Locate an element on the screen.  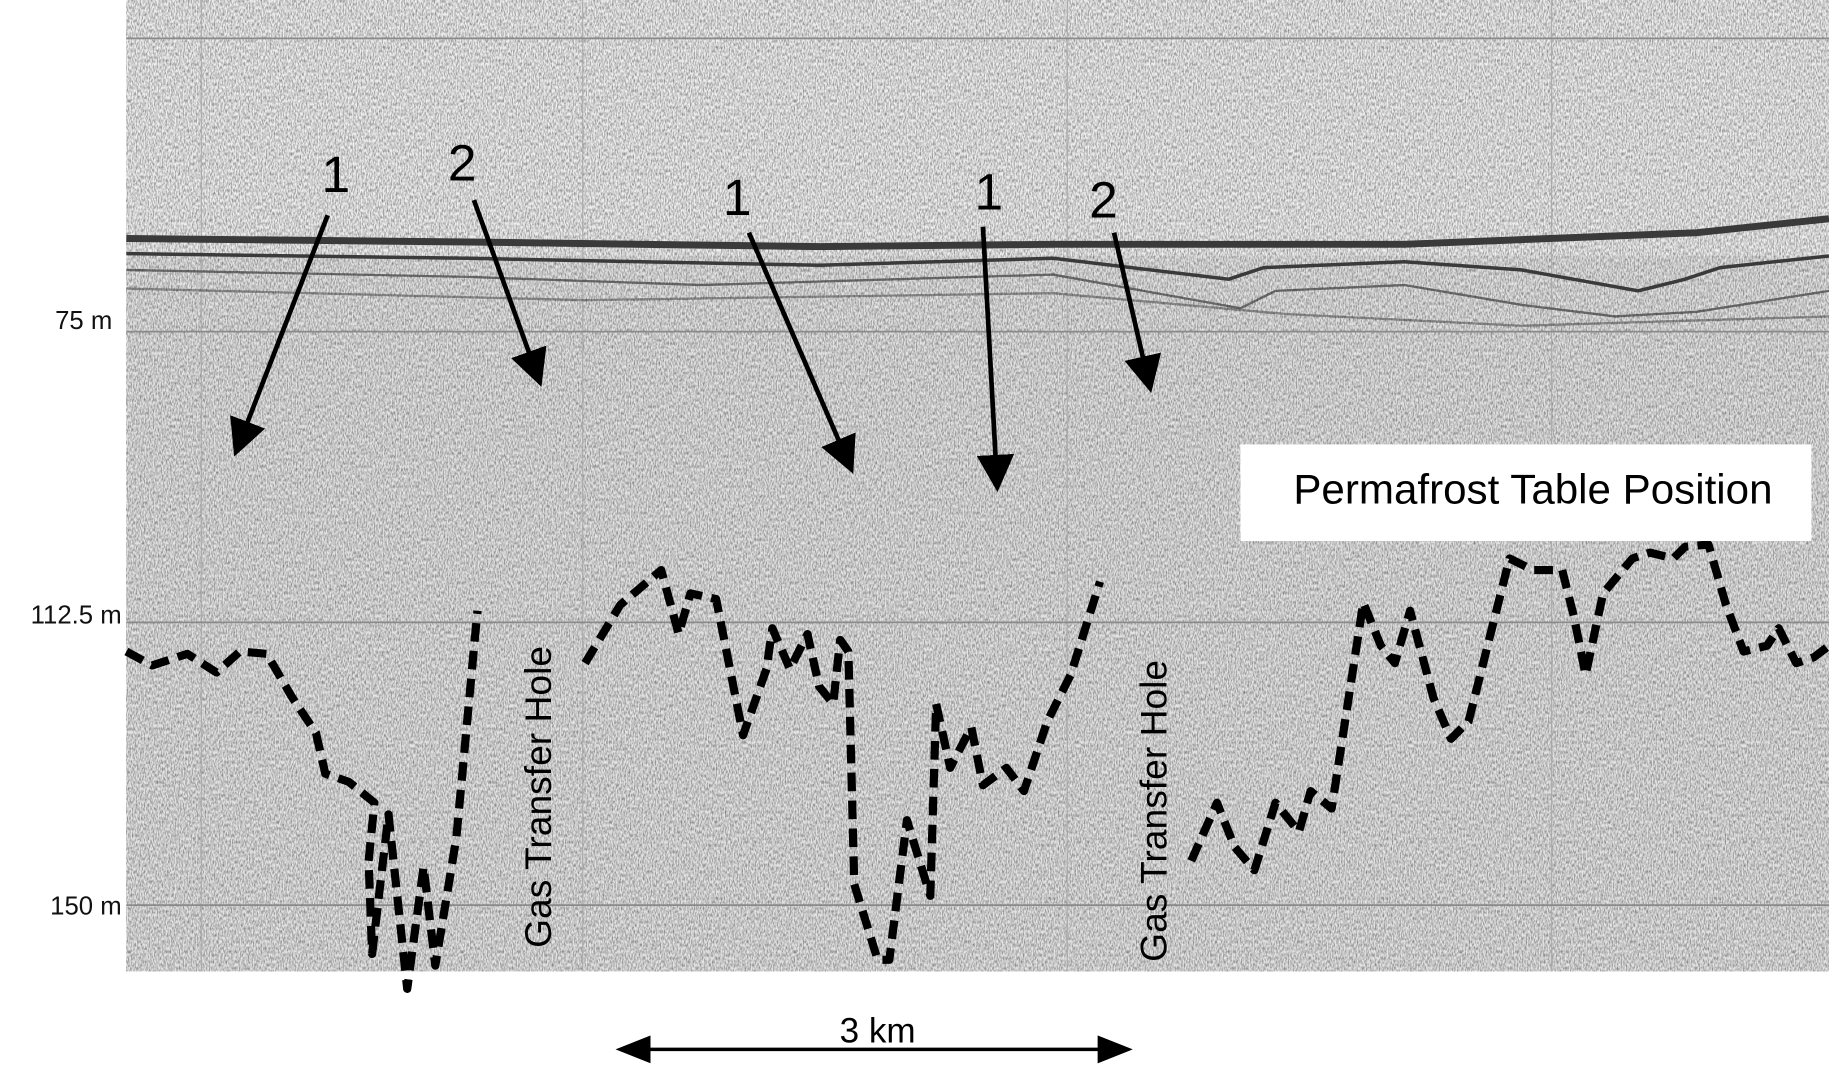
permafrost-label-box is located at coordinates (1526, 492).